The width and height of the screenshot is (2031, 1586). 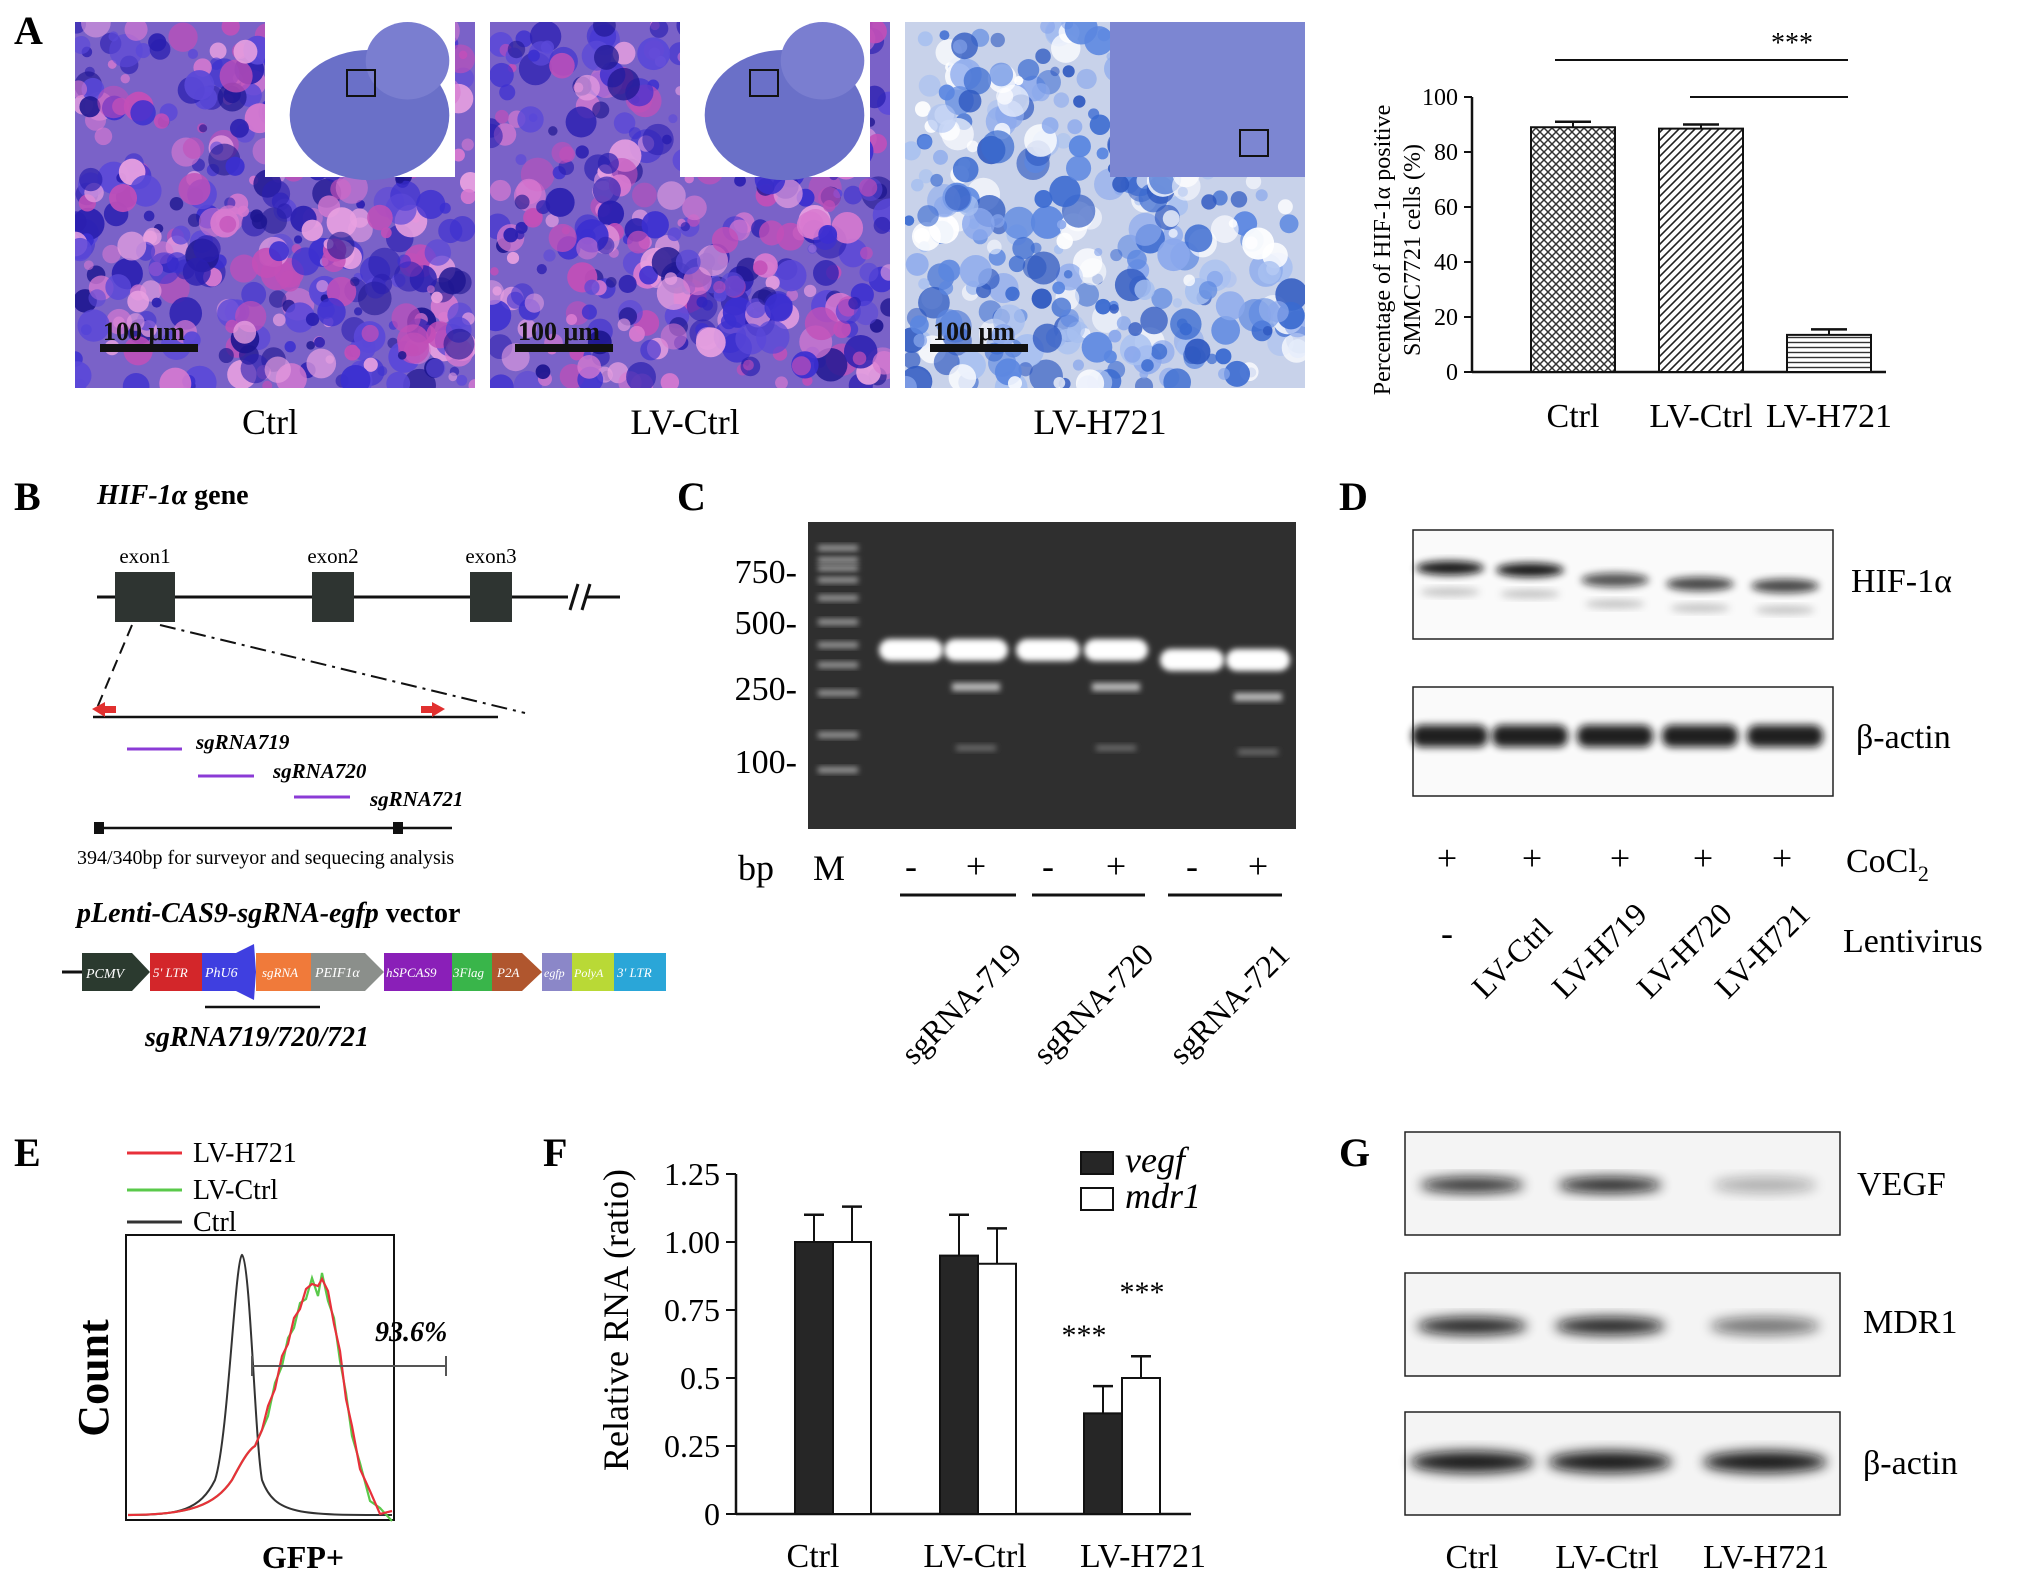 I want to click on vector-p2a-label: P2A, so click(x=507, y=972).